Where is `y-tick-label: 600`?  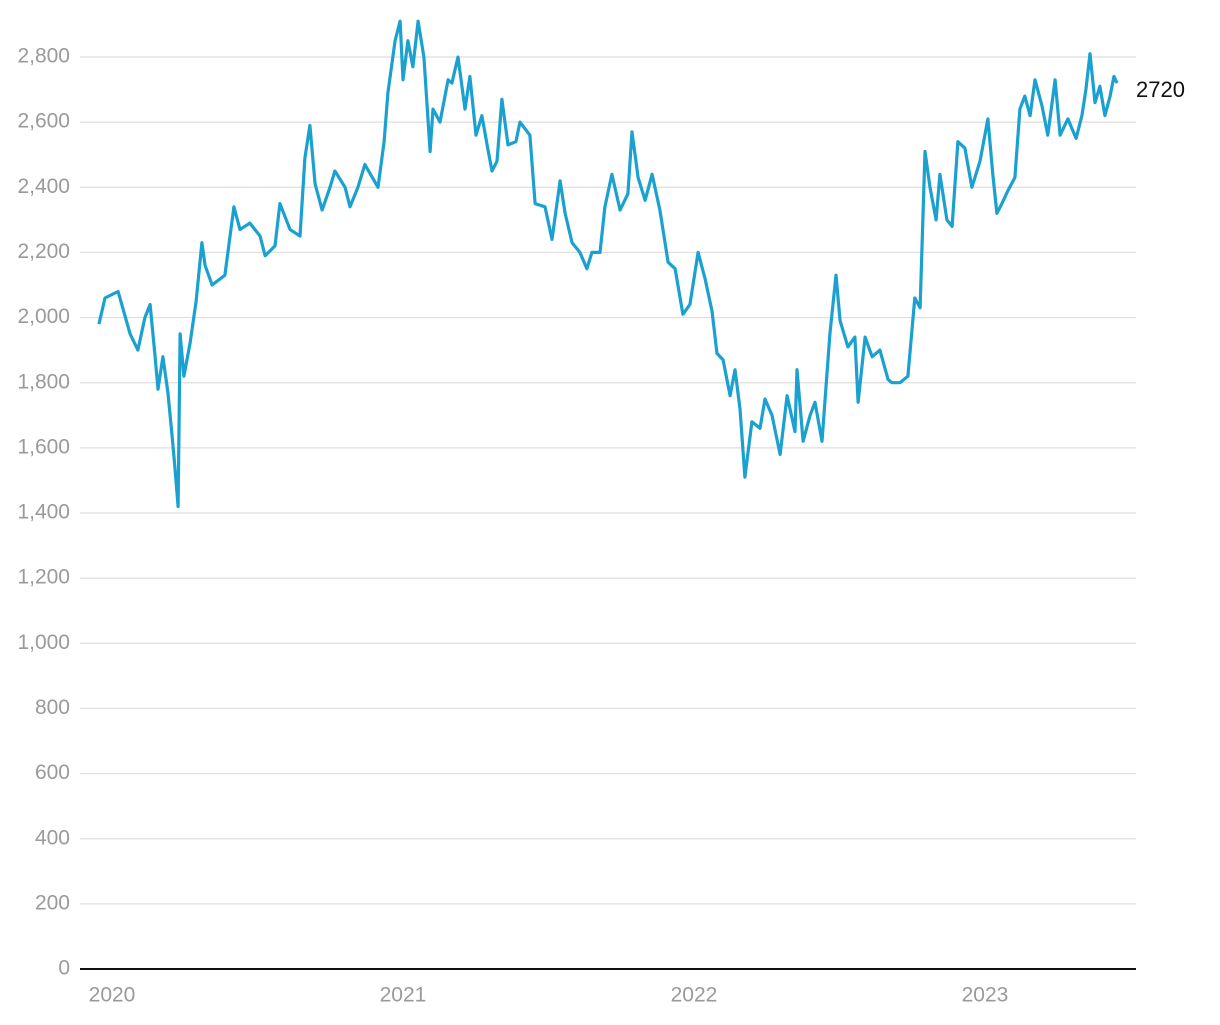
y-tick-label: 600 is located at coordinates (52, 772).